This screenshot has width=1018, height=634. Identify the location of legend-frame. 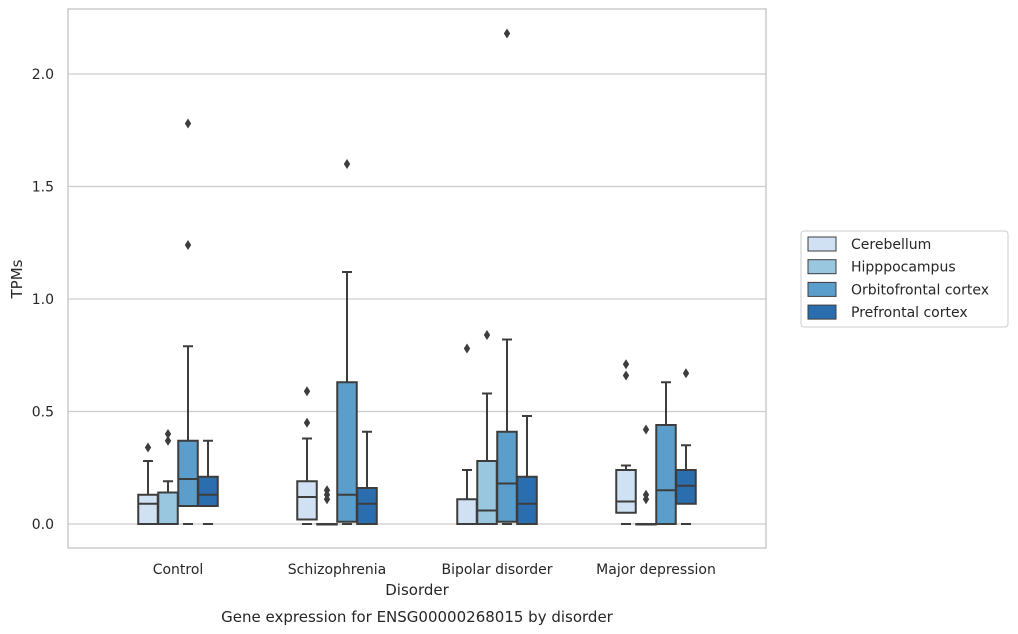
(904, 279).